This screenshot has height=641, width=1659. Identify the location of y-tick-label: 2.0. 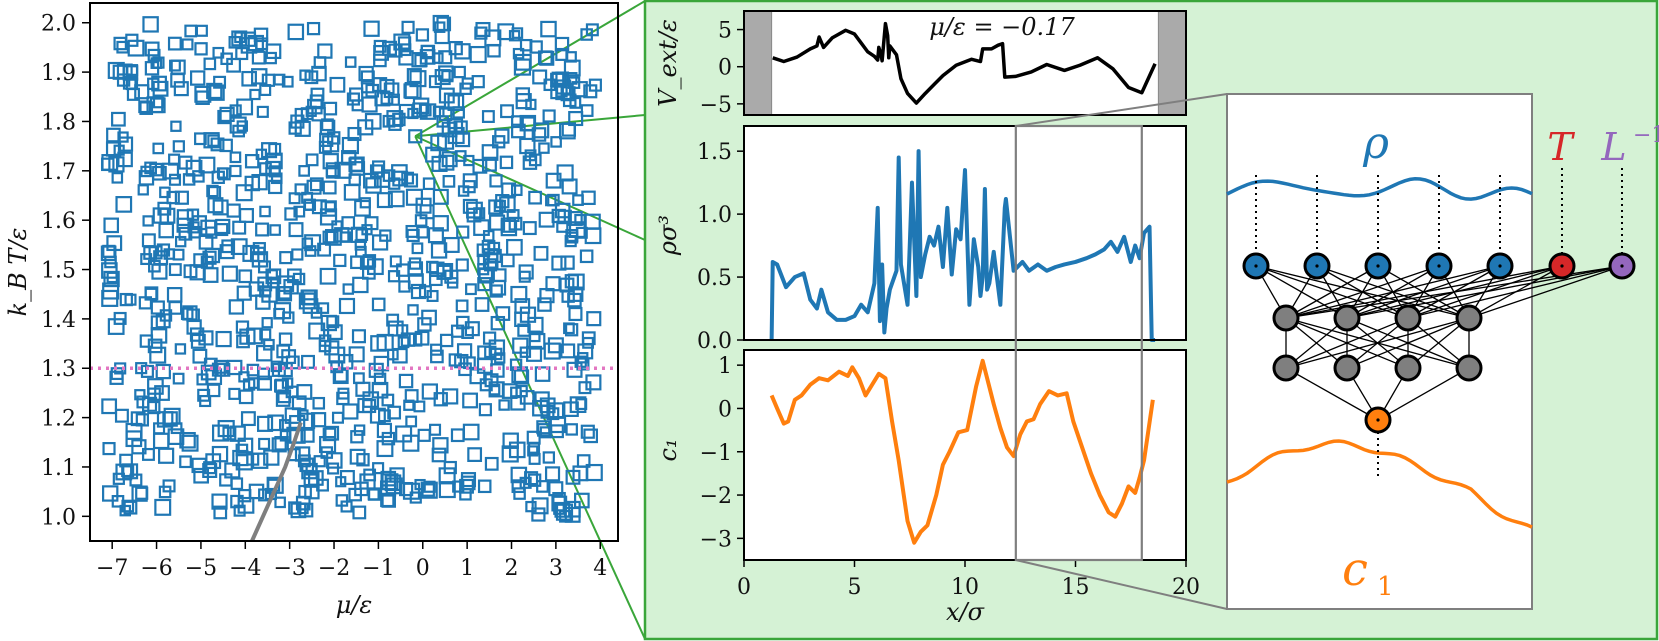
(58, 24).